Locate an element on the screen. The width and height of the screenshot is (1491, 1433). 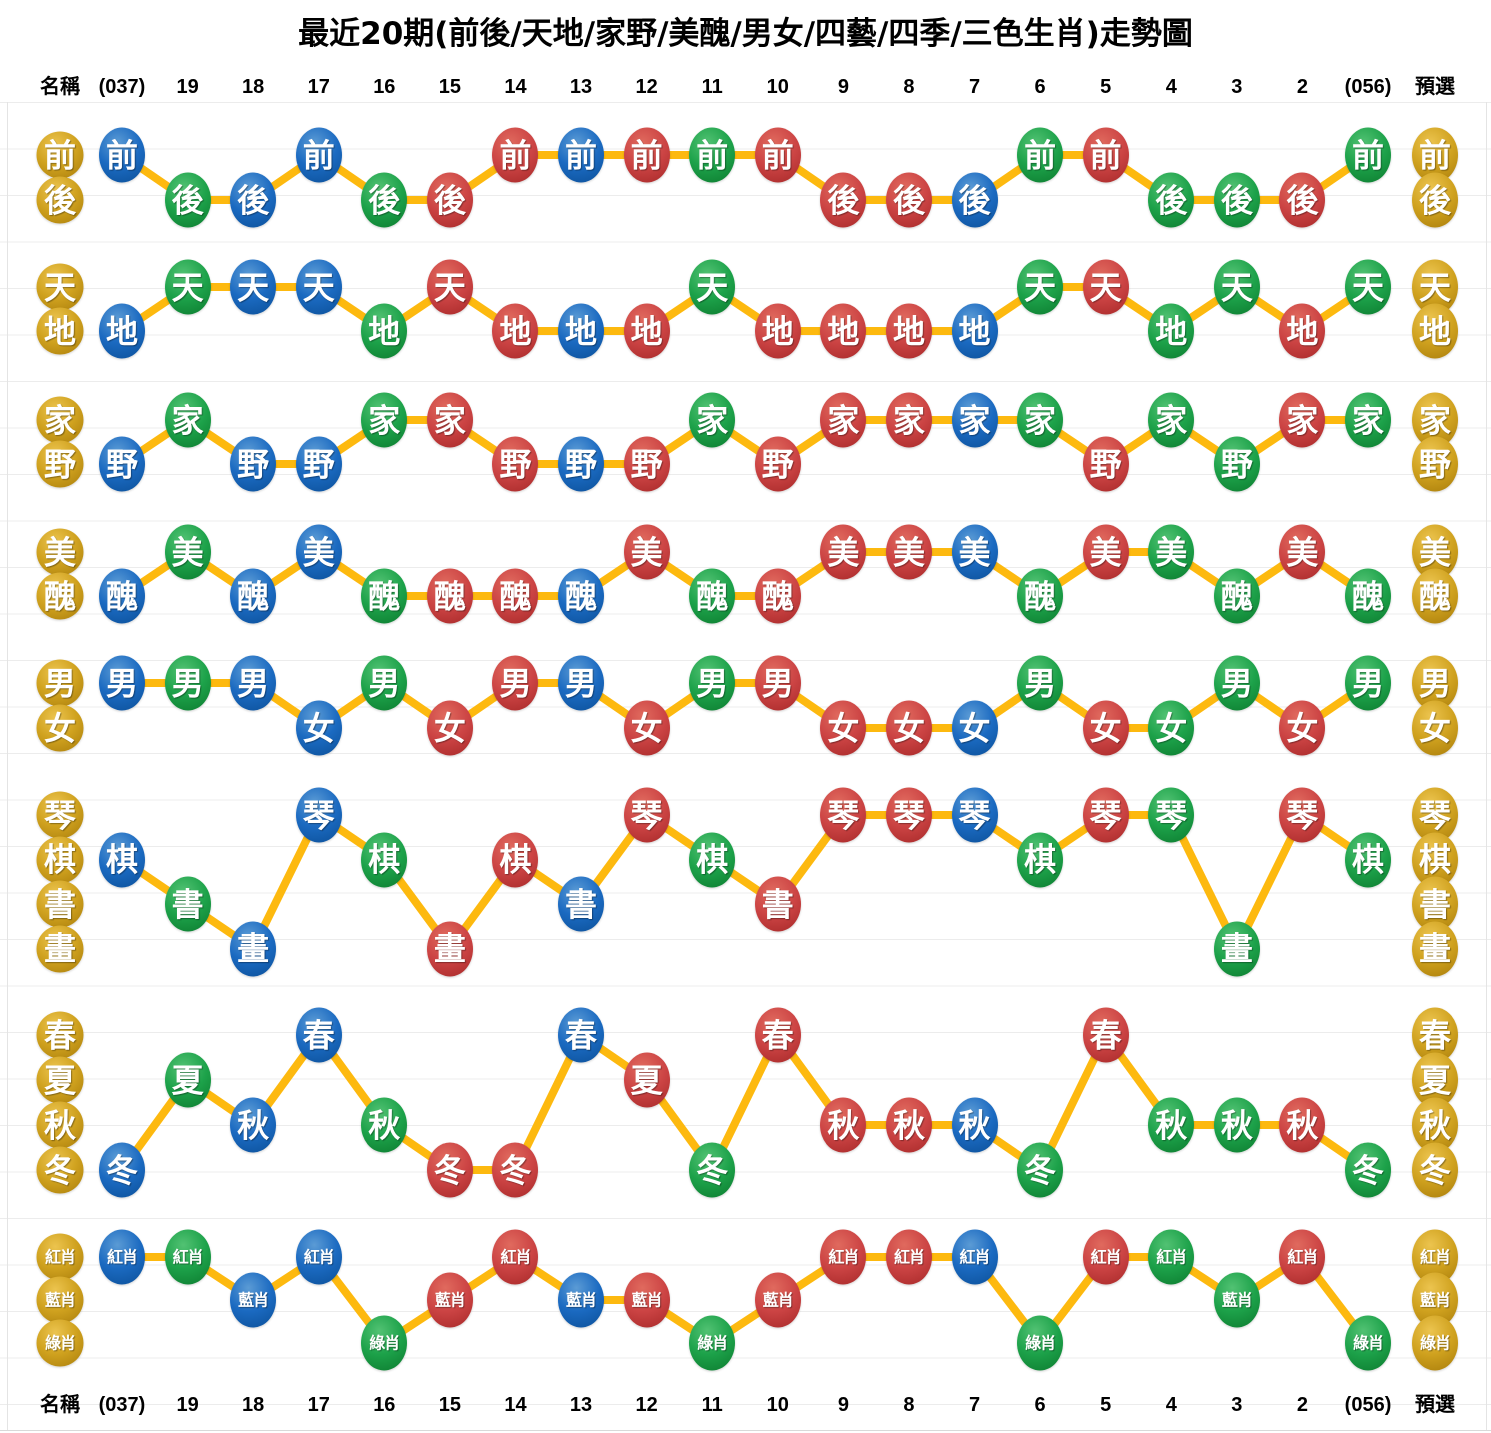
header-period-label: 7 is located at coordinates (974, 87).